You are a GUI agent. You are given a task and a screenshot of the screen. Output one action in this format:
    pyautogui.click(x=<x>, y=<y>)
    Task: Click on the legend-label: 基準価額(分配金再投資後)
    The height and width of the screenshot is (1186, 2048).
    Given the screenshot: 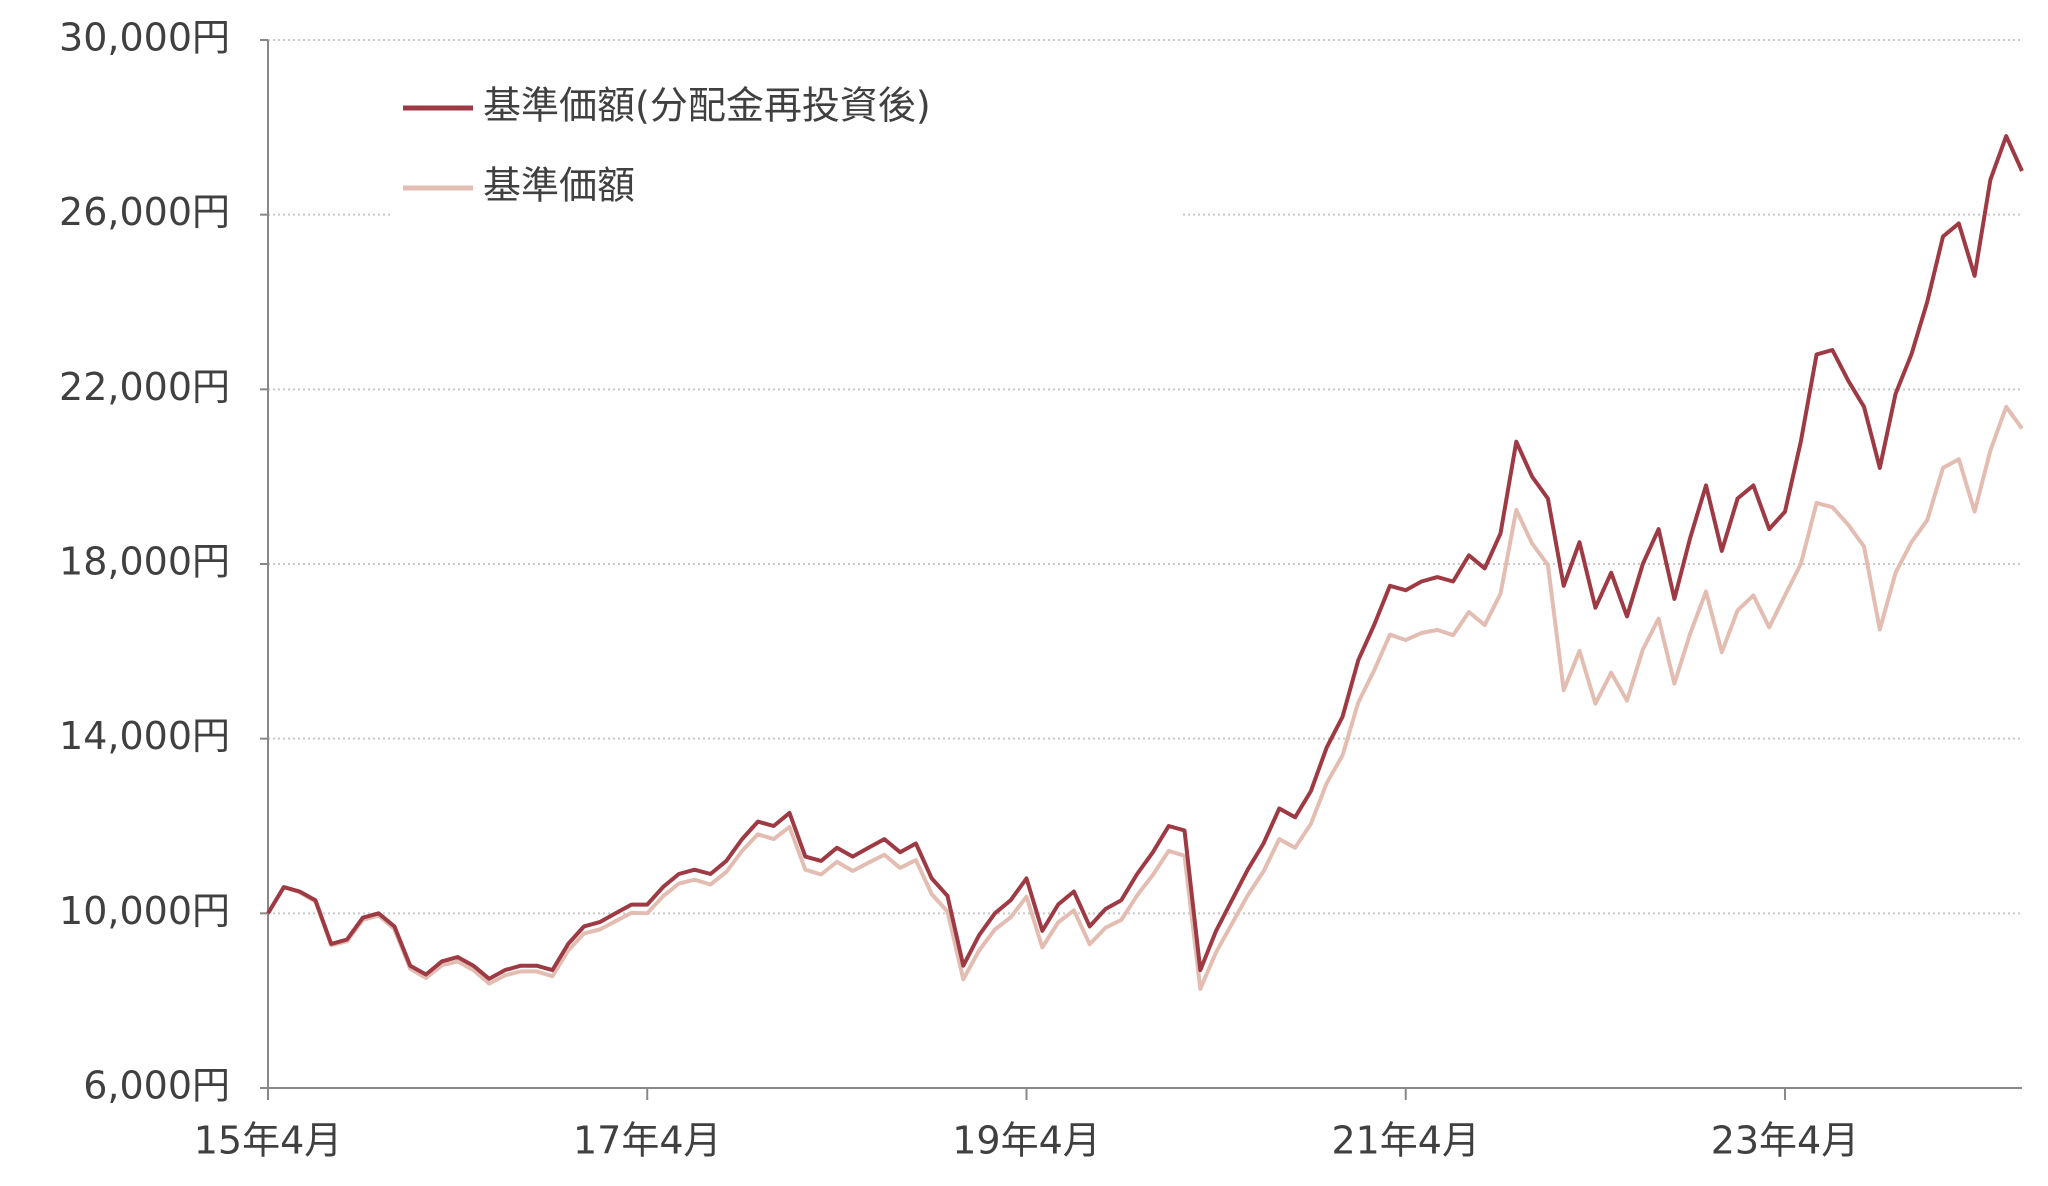 What is the action you would take?
    pyautogui.click(x=707, y=106)
    